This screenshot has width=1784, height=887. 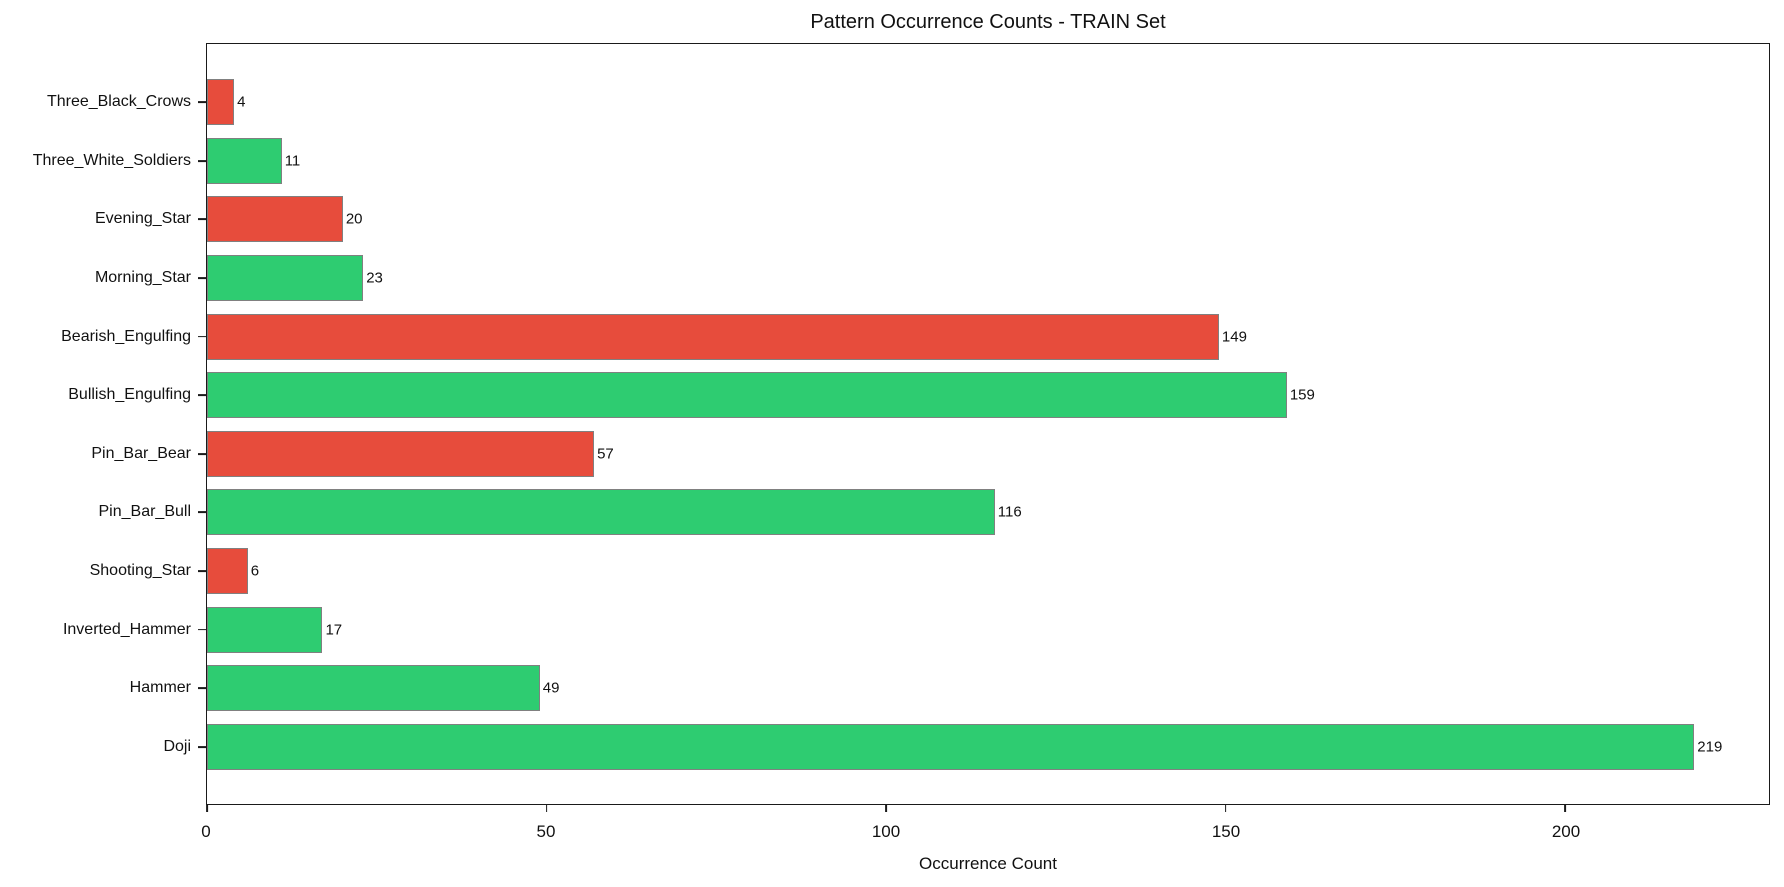 I want to click on x-tick-label: 150, so click(x=1226, y=831).